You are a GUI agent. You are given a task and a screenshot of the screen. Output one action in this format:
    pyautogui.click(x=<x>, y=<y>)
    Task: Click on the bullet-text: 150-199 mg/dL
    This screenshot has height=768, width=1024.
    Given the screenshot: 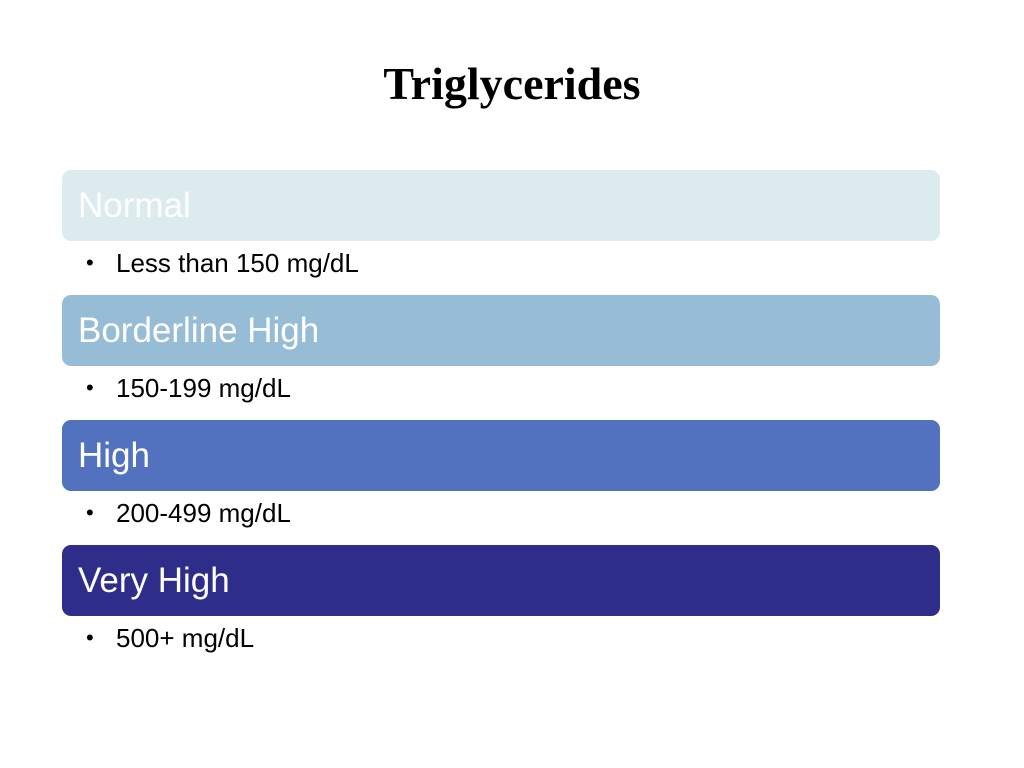 What is the action you would take?
    pyautogui.click(x=203, y=388)
    